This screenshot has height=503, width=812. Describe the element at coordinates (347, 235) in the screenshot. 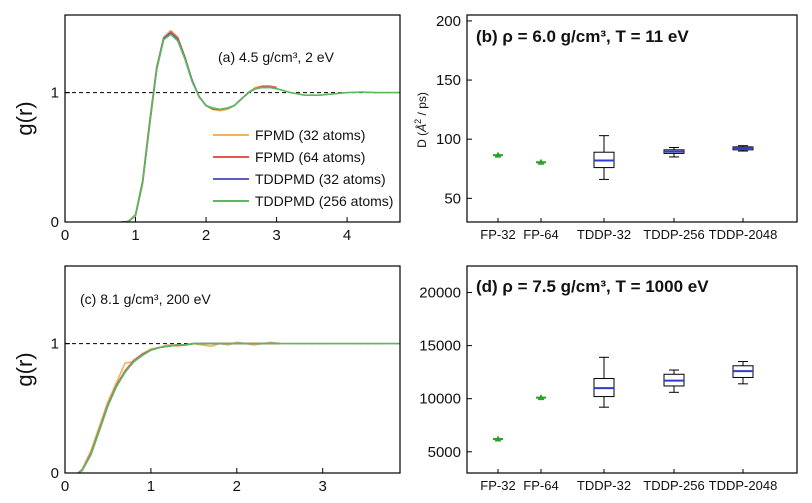

I see `x-tick-label: 4` at that location.